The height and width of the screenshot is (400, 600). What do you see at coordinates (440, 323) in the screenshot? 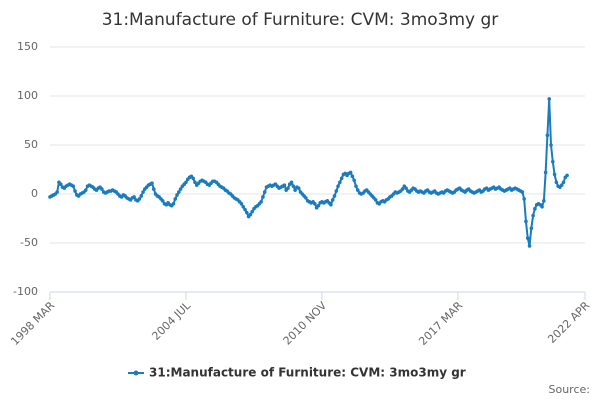
I see `x-tick-label: 2017 MAR` at bounding box center [440, 323].